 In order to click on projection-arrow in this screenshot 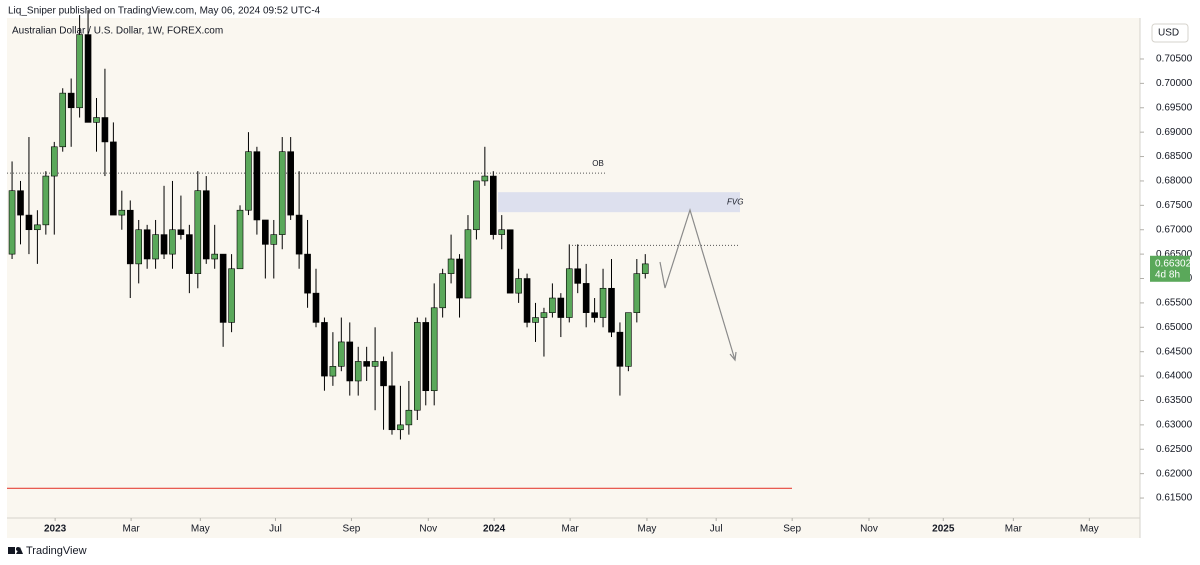, I will do `click(697, 284)`.